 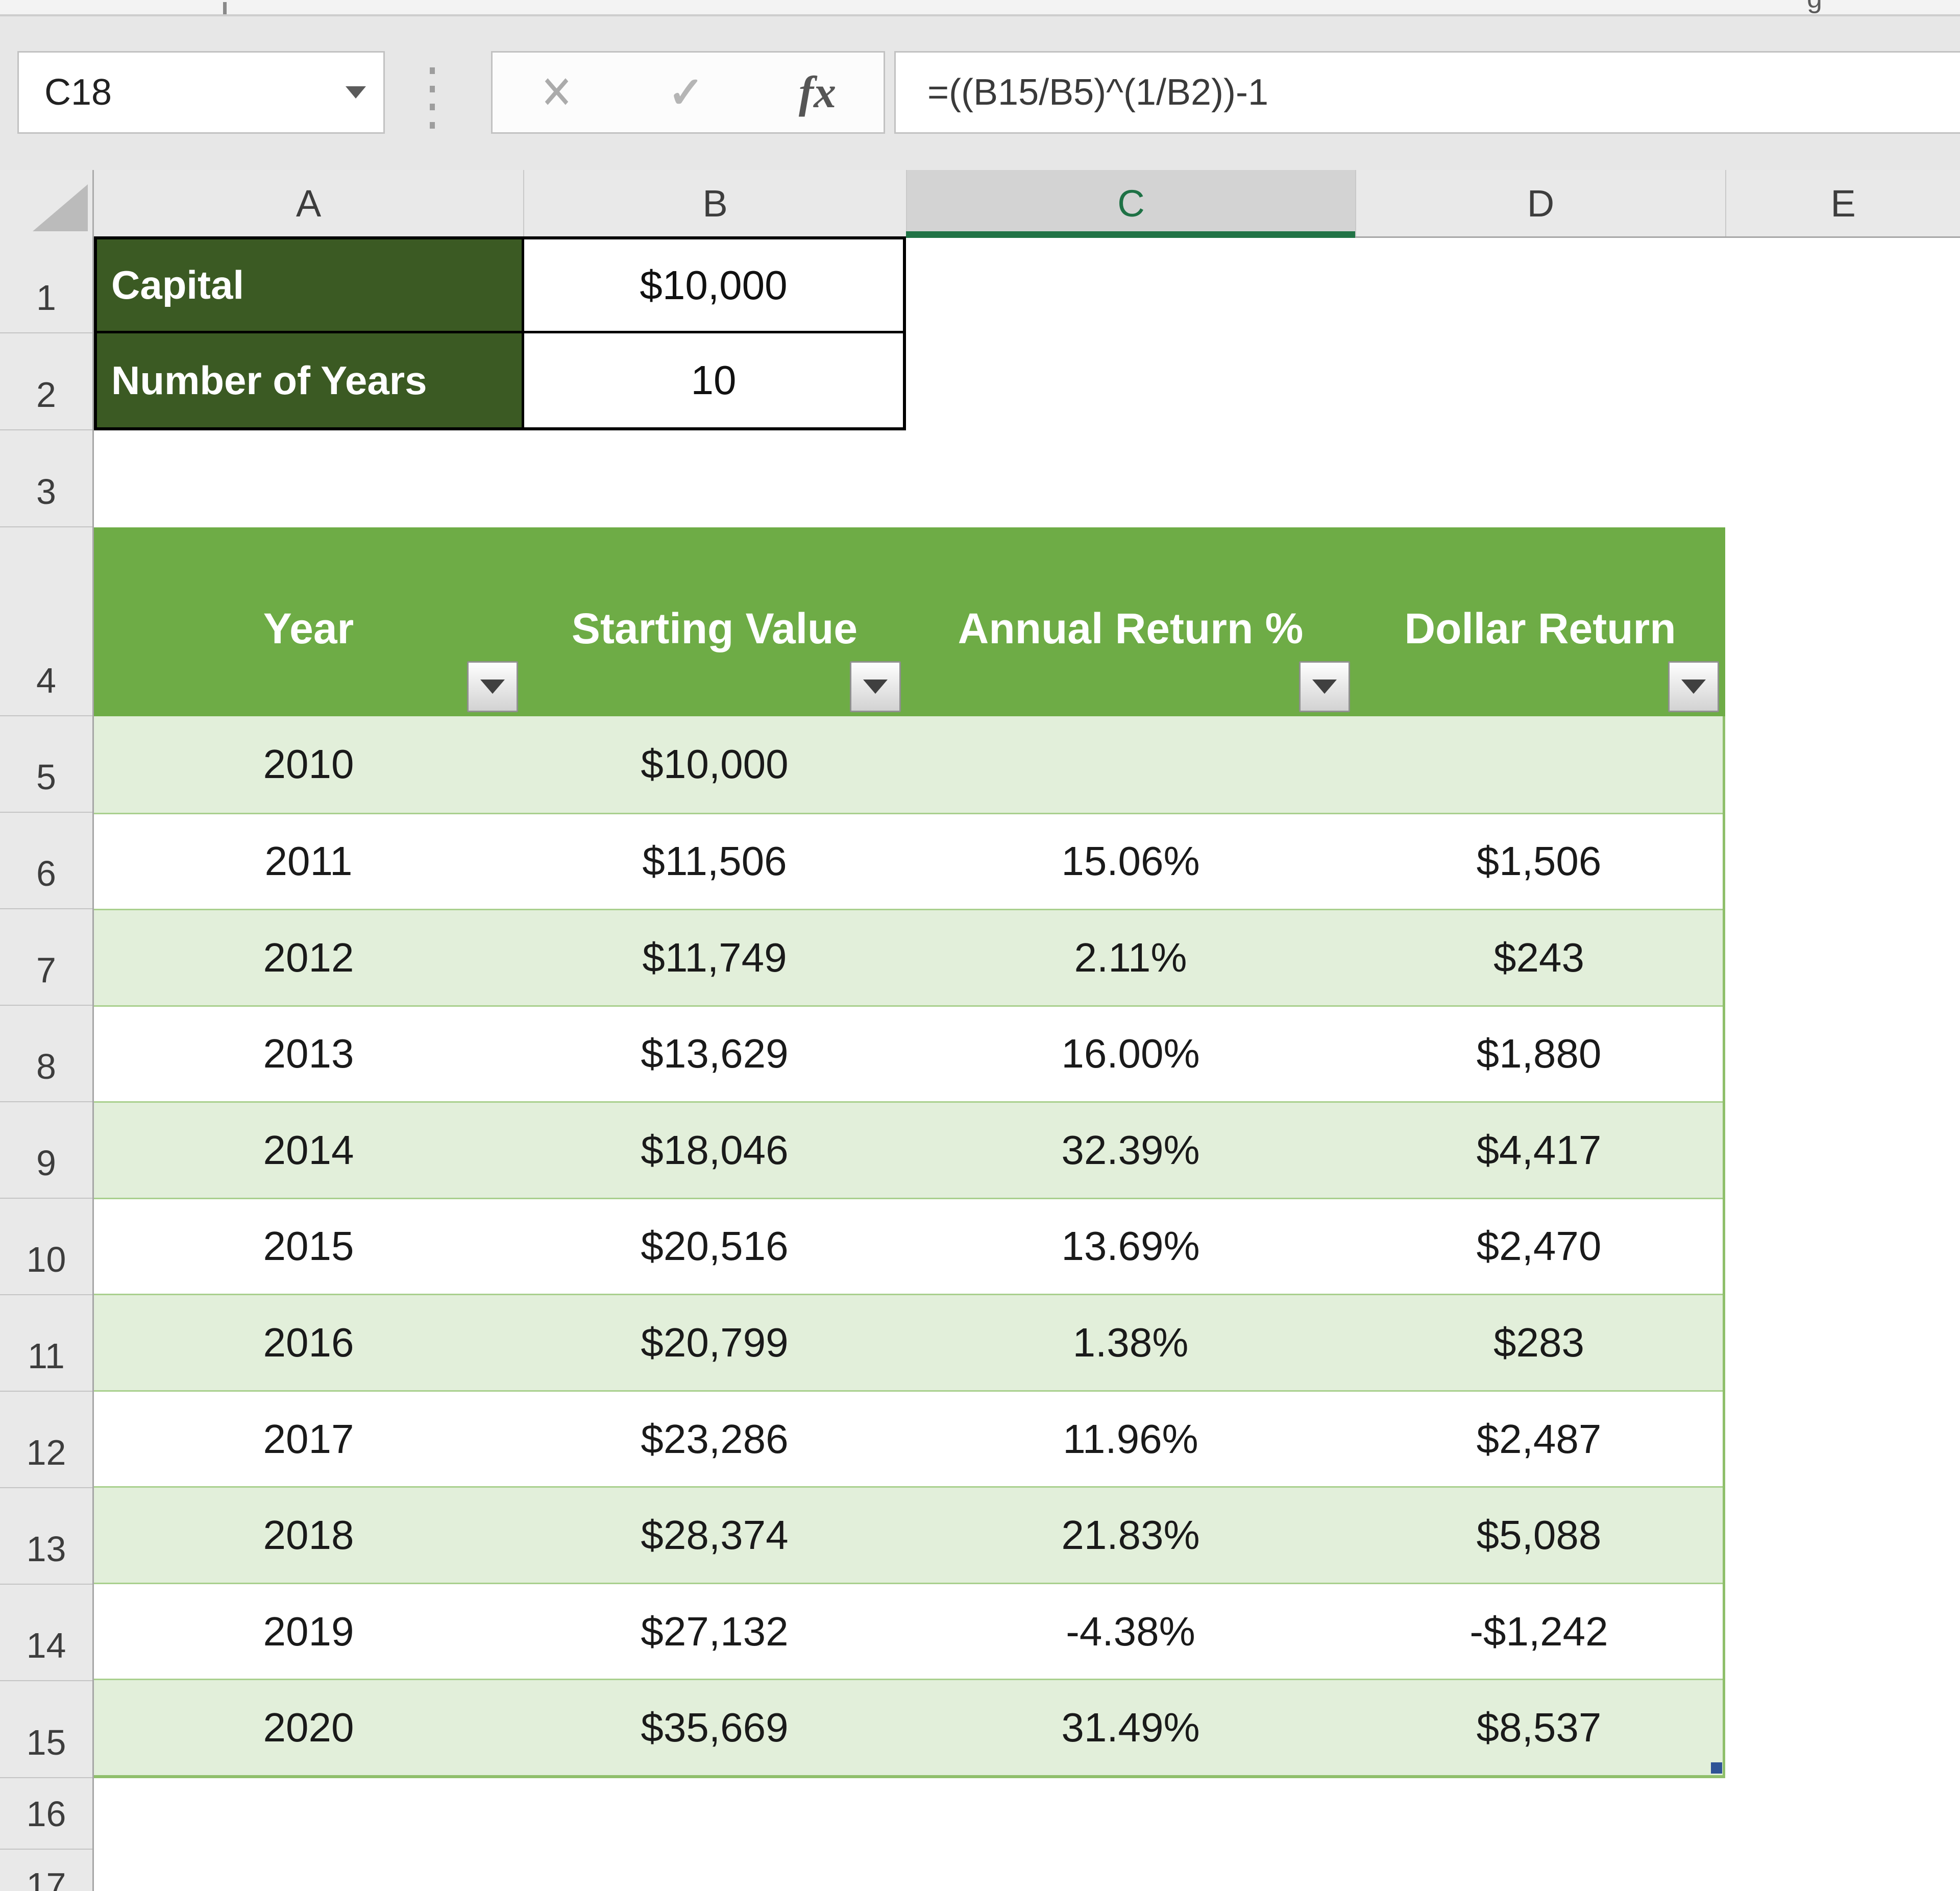 I want to click on row-header-10: 10, so click(x=46, y=1247).